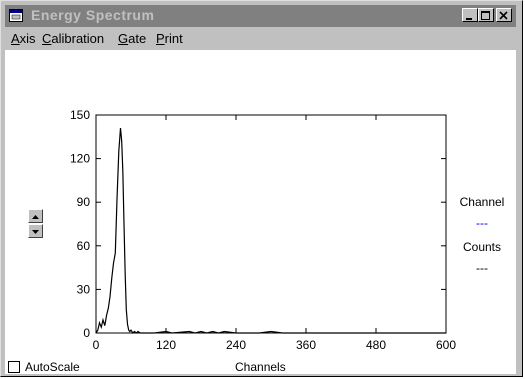 This screenshot has width=525, height=379. I want to click on x-tick-label-1: 120, so click(166, 345).